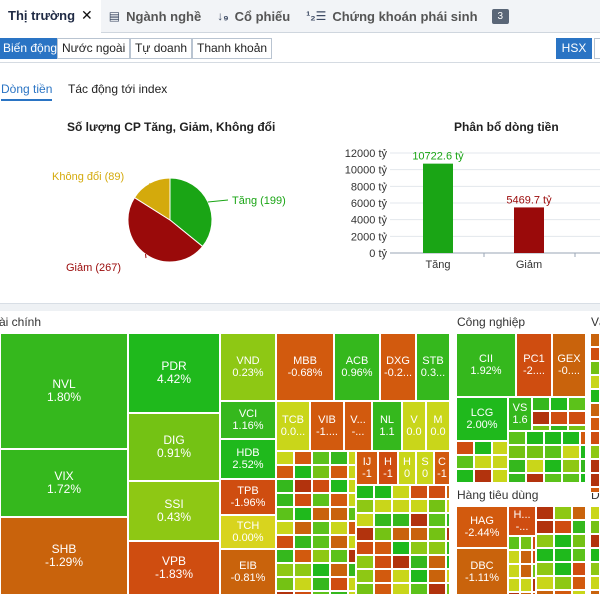 The width and height of the screenshot is (600, 600). What do you see at coordinates (27, 91) in the screenshot?
I see `tab-dong-tien: Dòng tiền` at bounding box center [27, 91].